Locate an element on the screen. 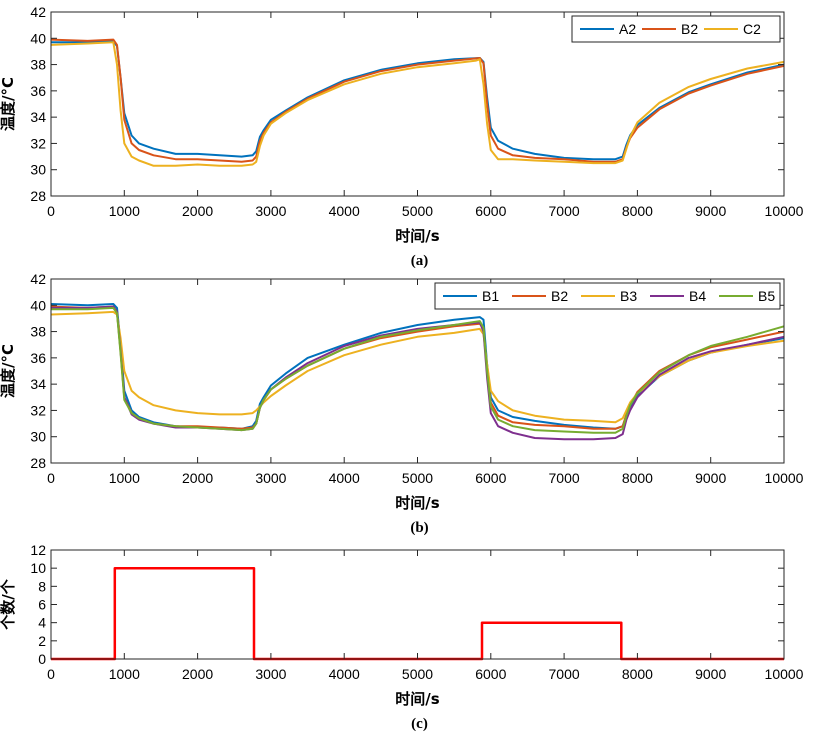  y-tick-label: 10 is located at coordinates (38, 568).